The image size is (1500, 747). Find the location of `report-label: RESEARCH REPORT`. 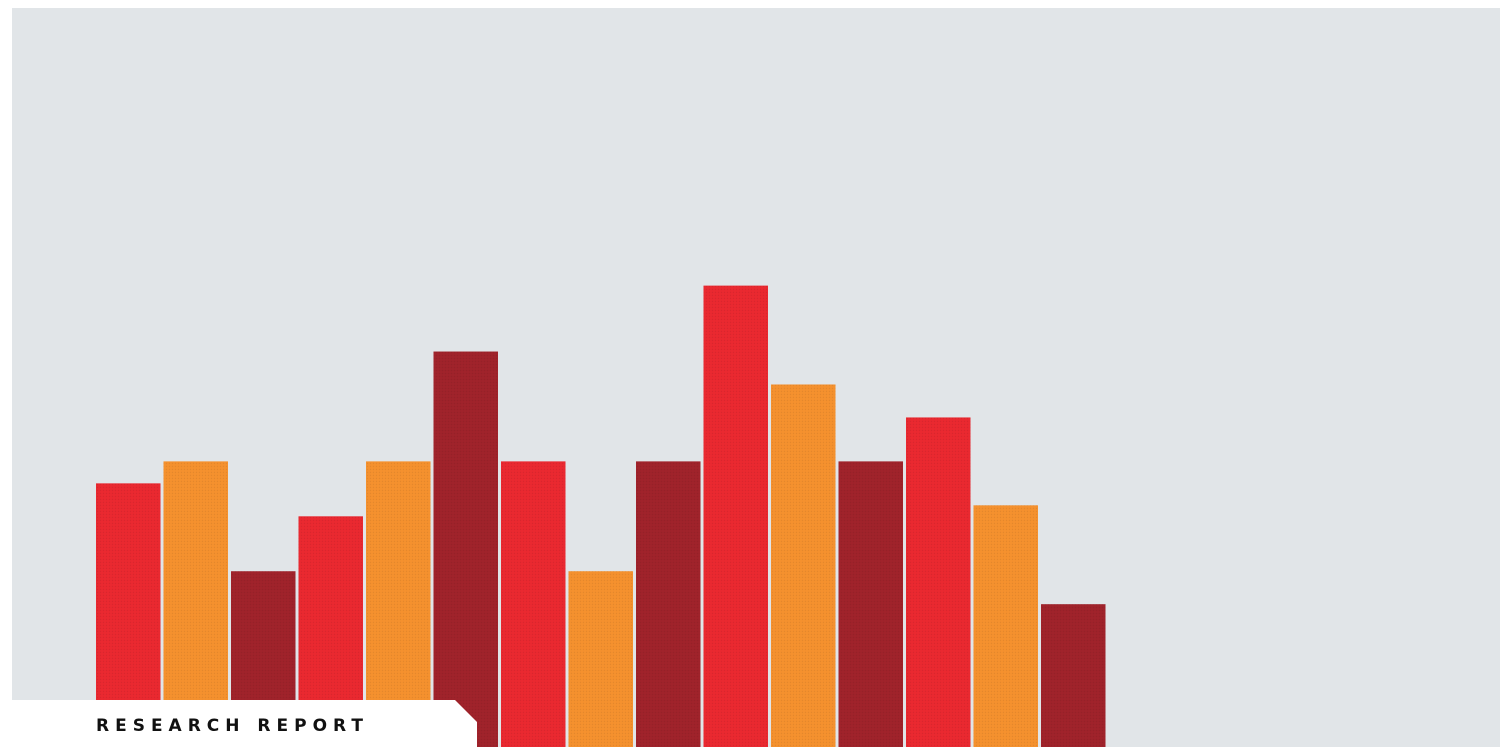

report-label: RESEARCH REPORT is located at coordinates (232, 726).